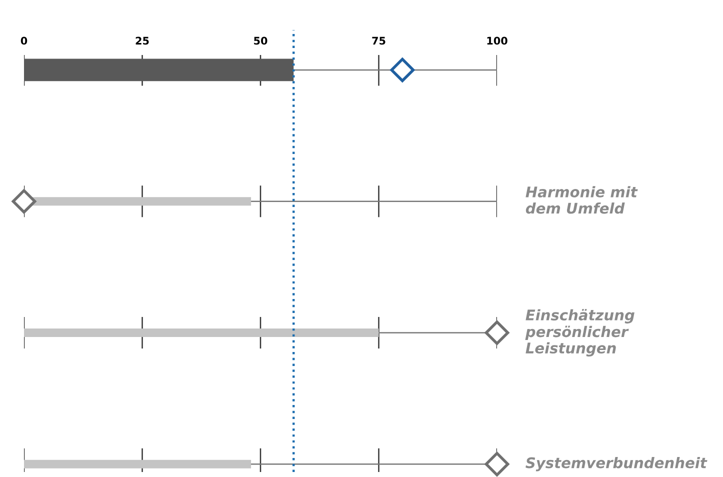 Image resolution: width=723 pixels, height=477 pixels. What do you see at coordinates (24, 40) in the screenshot?
I see `x-tick-label: 0` at bounding box center [24, 40].